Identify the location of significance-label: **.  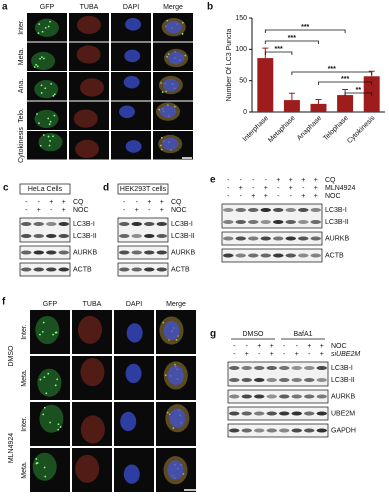
(359, 90).